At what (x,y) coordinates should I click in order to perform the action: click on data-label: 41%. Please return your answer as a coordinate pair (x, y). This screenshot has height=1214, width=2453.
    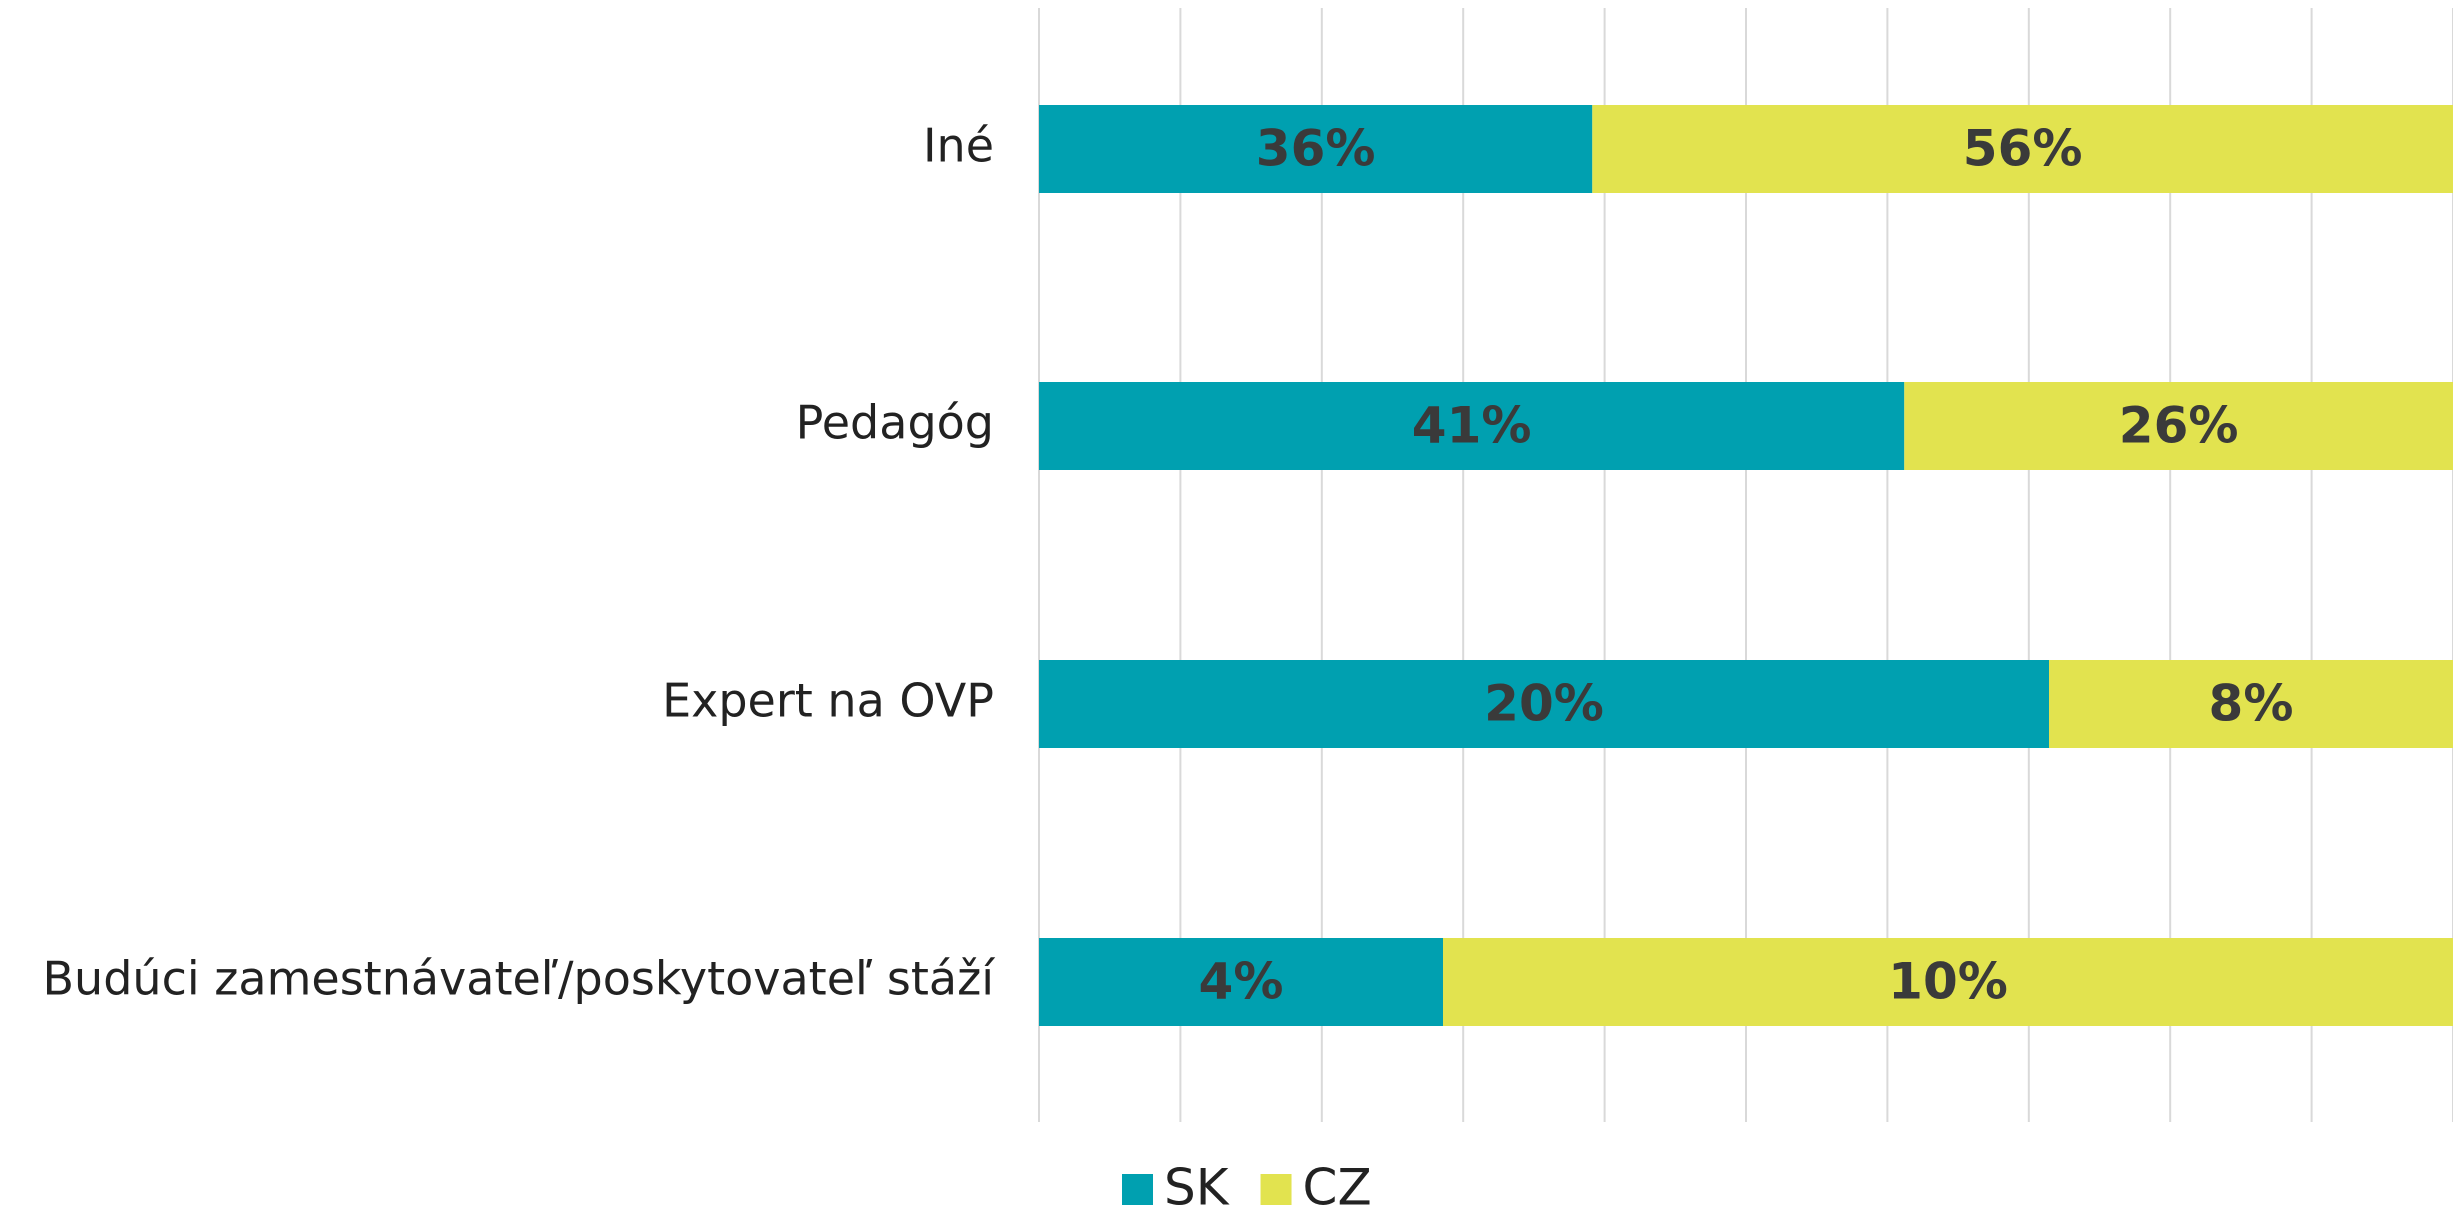
    Looking at the image, I should click on (1472, 426).